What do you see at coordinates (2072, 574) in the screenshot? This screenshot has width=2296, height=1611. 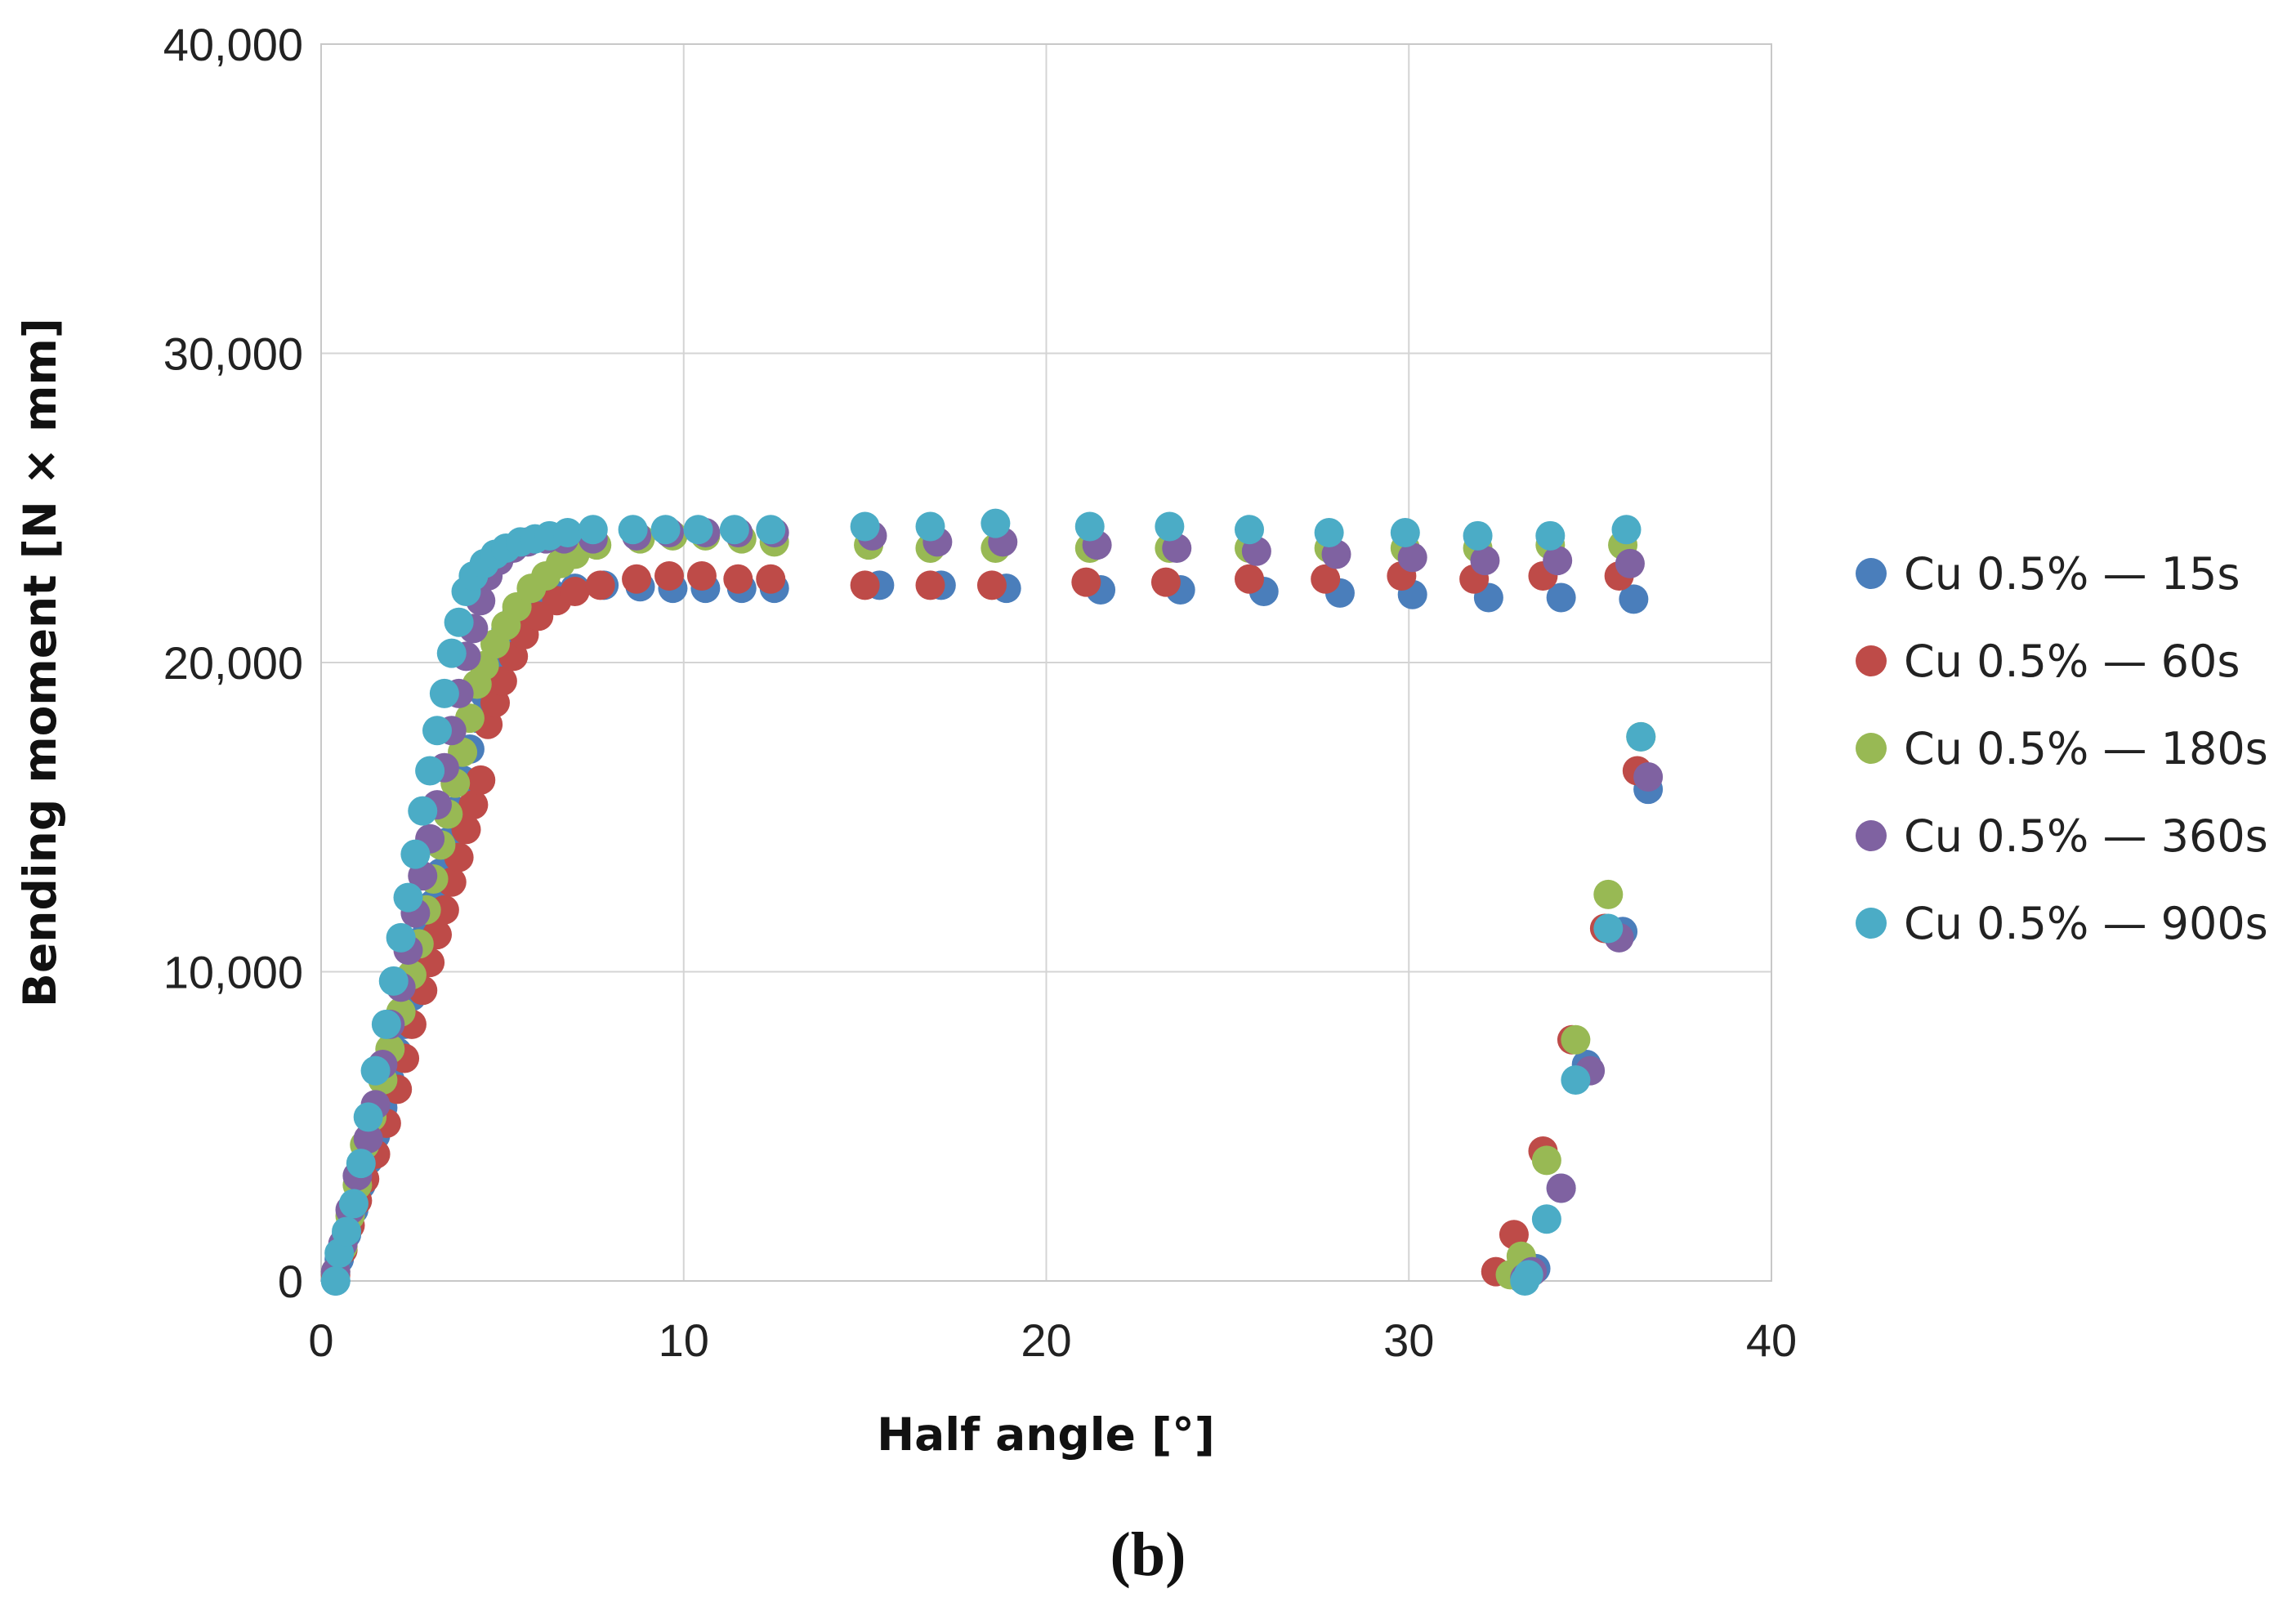 I see `legend-label: Cu 0.5% — 15s` at bounding box center [2072, 574].